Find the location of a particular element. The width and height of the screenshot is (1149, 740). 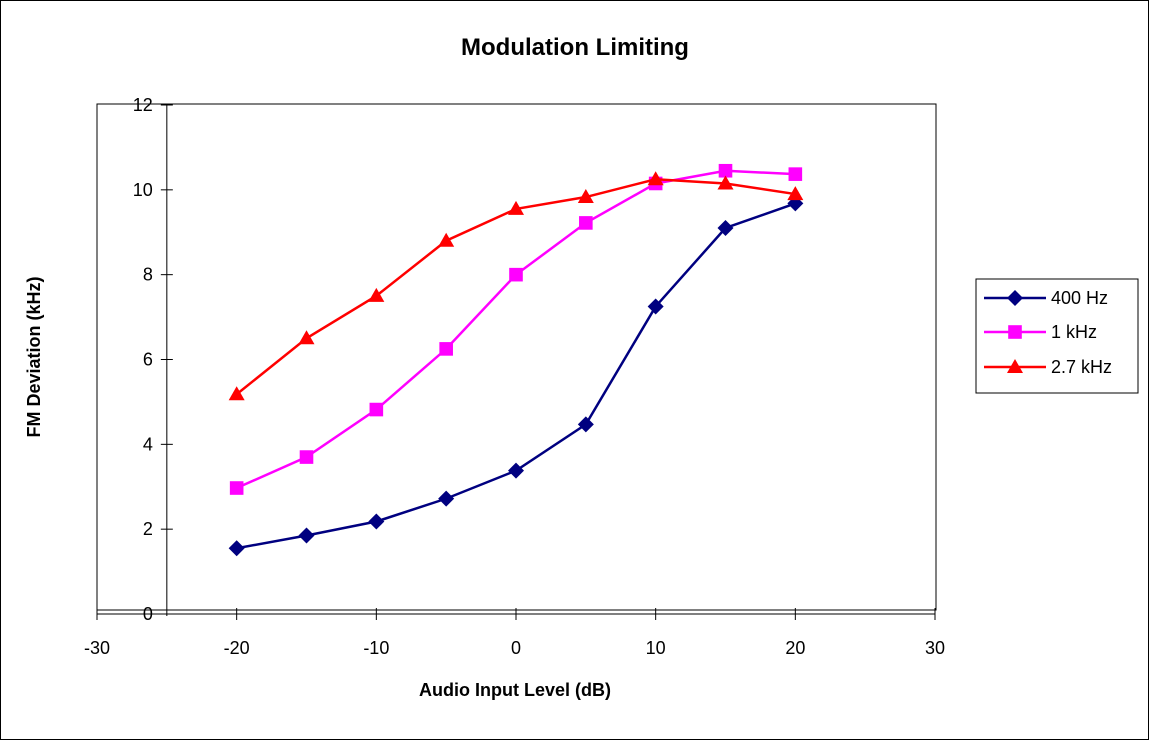

x-tick-label: -20 is located at coordinates (237, 648).